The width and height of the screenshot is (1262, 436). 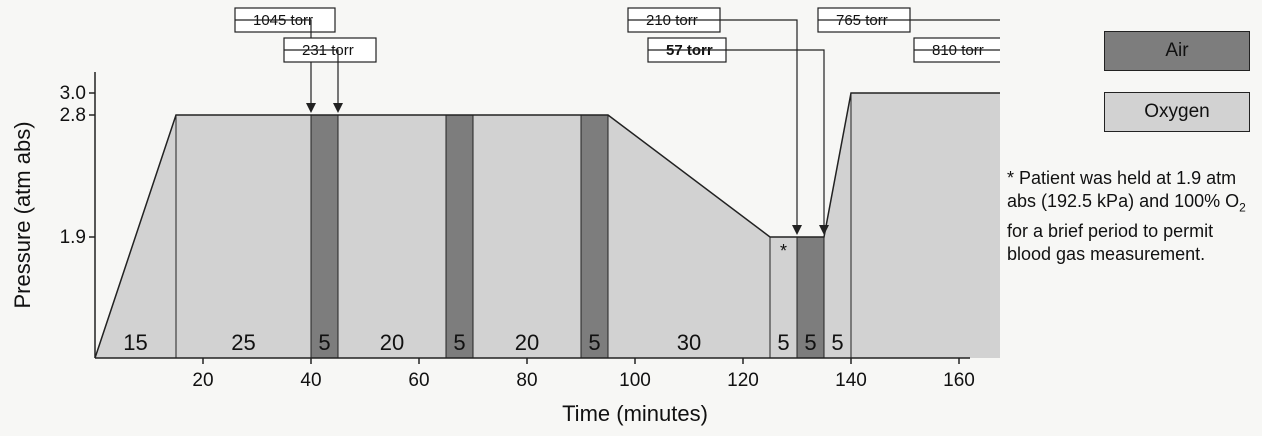 I want to click on legend-oxygen: Oxygen, so click(x=1177, y=112).